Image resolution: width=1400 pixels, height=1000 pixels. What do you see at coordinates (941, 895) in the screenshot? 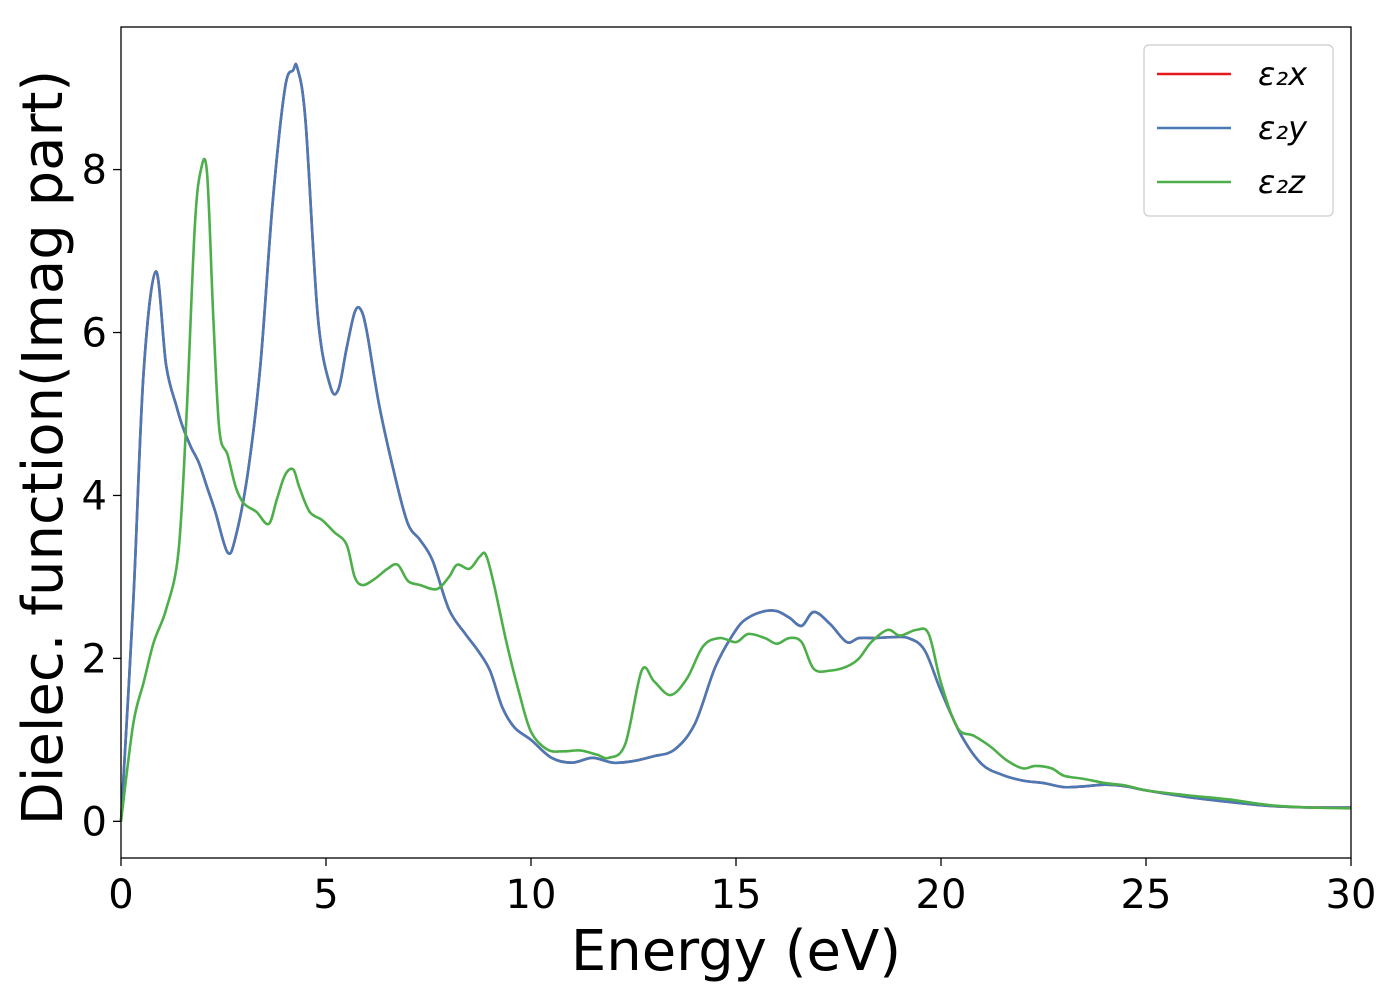
I see `x-tick-label: 20` at bounding box center [941, 895].